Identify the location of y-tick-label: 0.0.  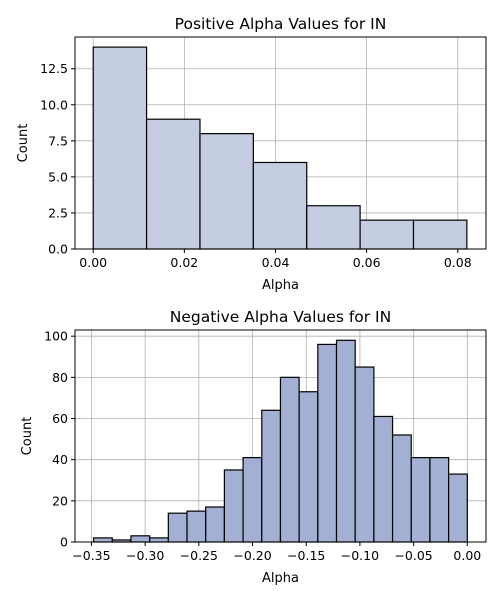
(58, 249).